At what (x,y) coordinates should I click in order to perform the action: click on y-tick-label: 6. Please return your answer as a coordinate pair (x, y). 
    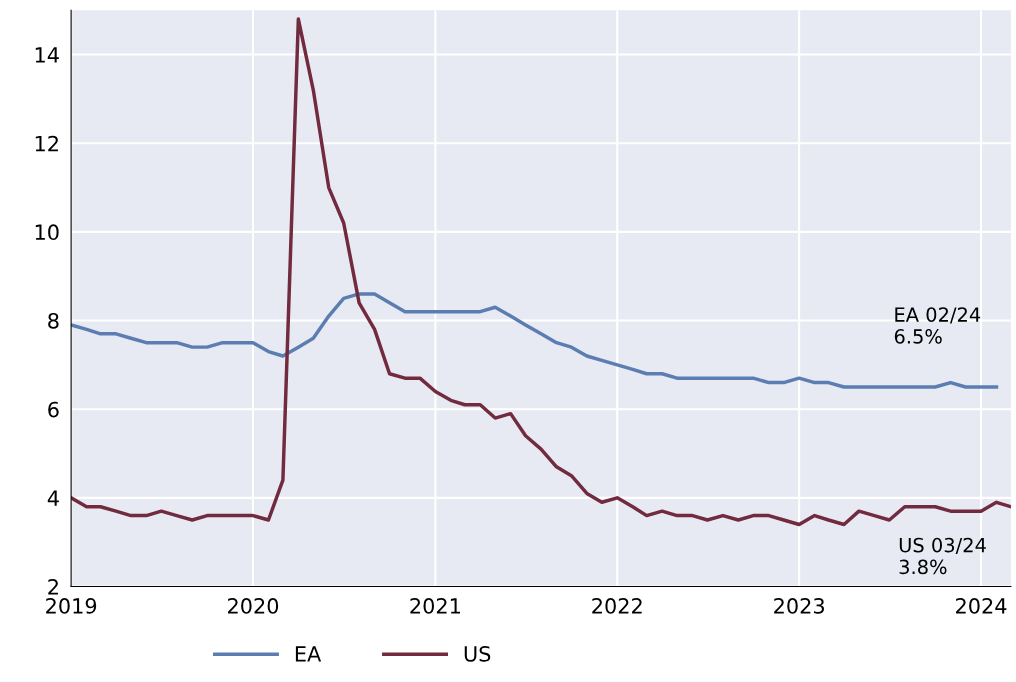
    Looking at the image, I should click on (53, 409).